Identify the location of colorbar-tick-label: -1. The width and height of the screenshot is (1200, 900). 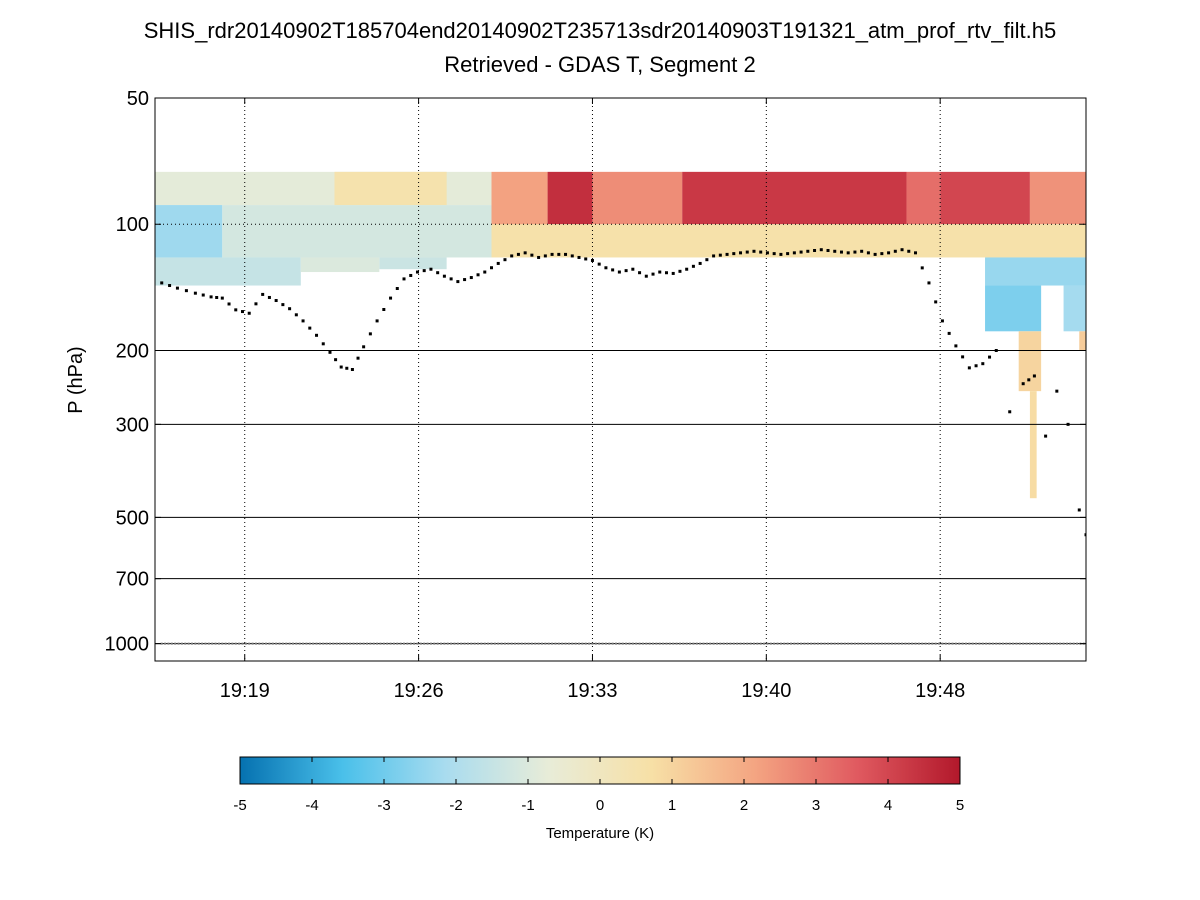
(527, 805).